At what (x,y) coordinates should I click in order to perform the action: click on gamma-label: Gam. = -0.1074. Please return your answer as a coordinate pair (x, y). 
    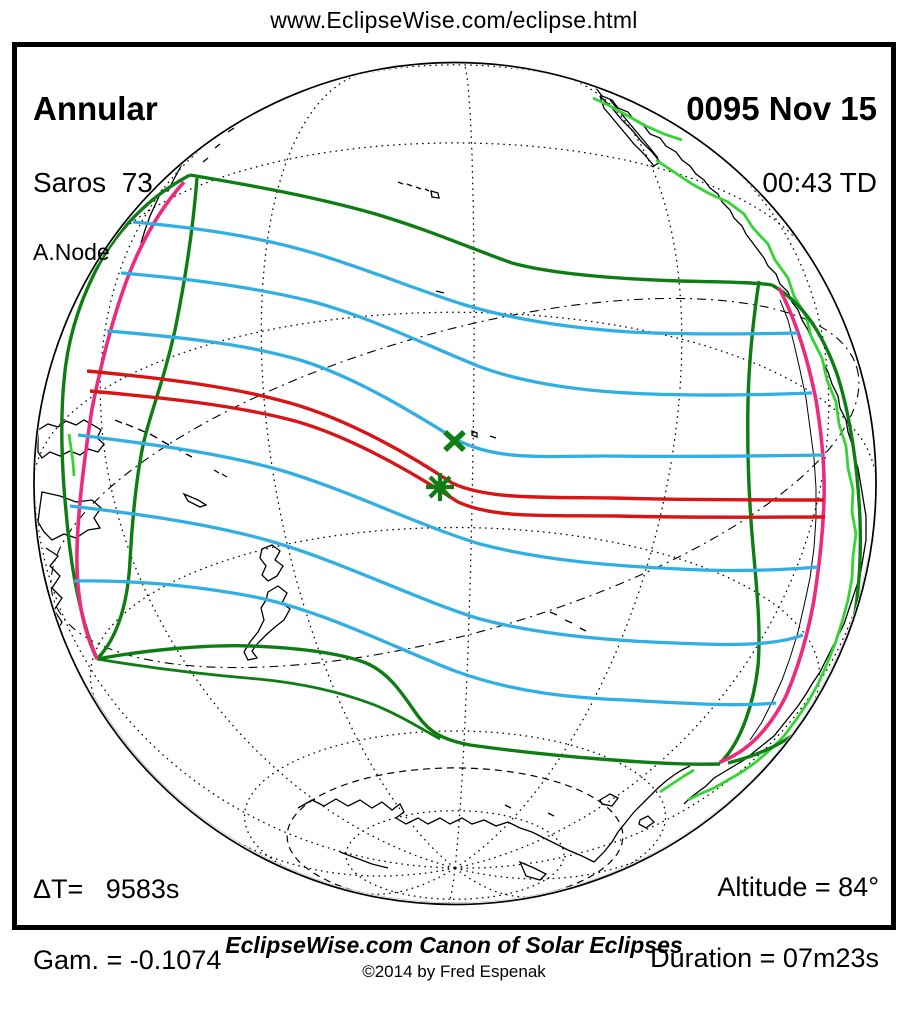
    Looking at the image, I should click on (127, 960).